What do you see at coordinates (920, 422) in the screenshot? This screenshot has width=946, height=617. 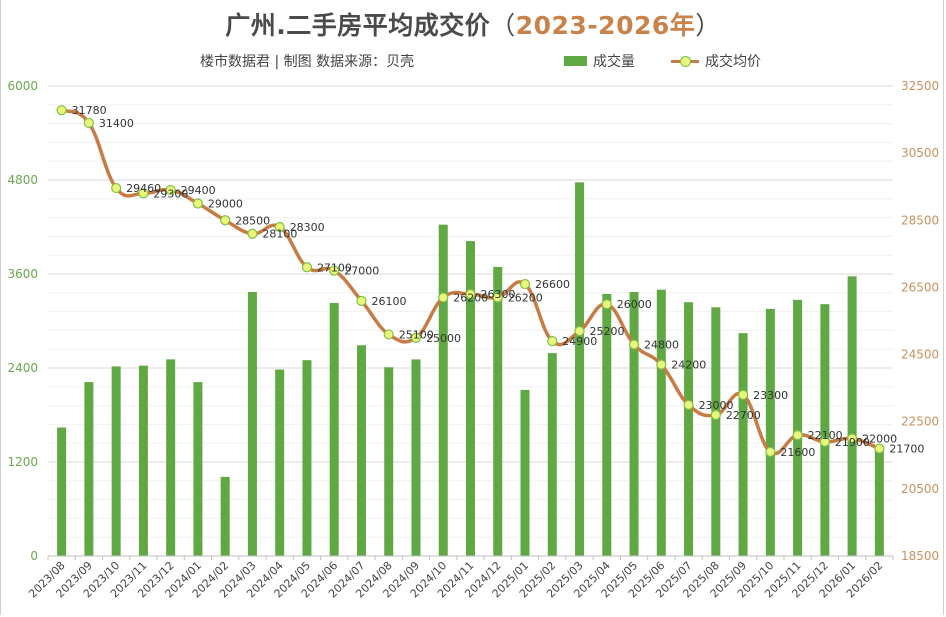 I see `right-axis-tick: 22500` at bounding box center [920, 422].